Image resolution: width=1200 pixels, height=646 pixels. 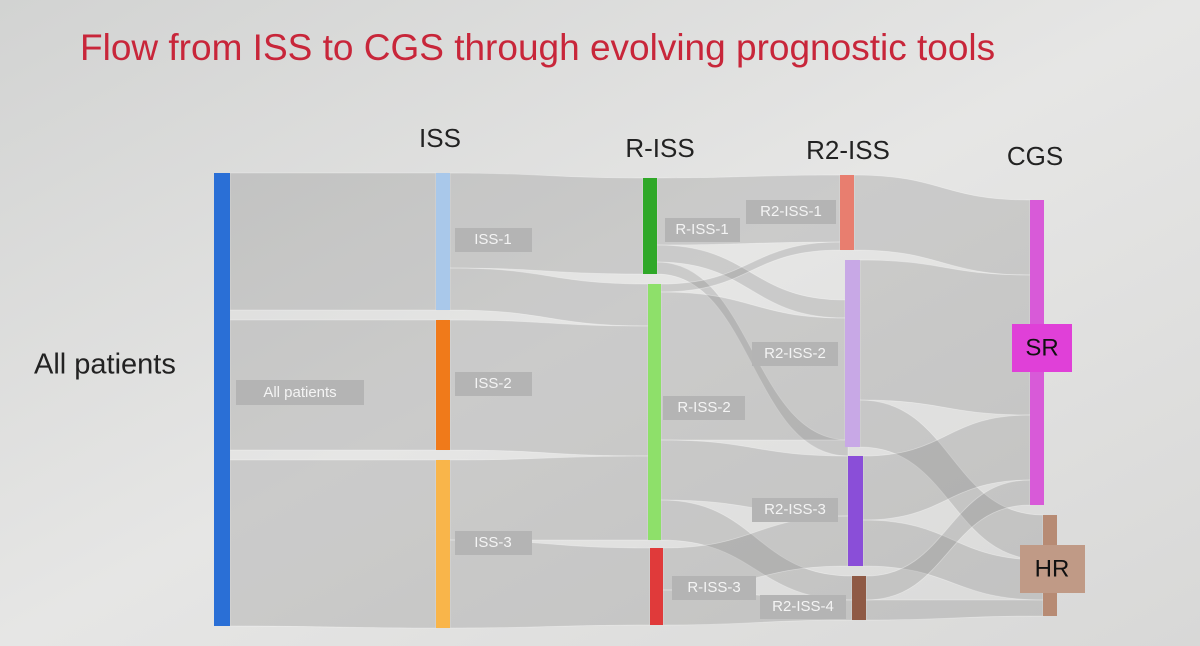 I want to click on column-header: R2-ISS, so click(x=848, y=150).